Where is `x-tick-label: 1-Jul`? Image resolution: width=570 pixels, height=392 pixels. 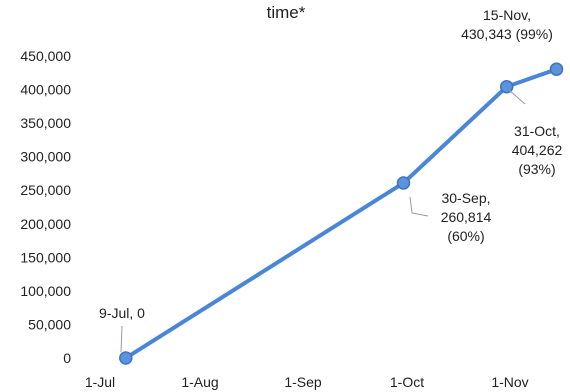
x-tick-label: 1-Jul is located at coordinates (100, 382).